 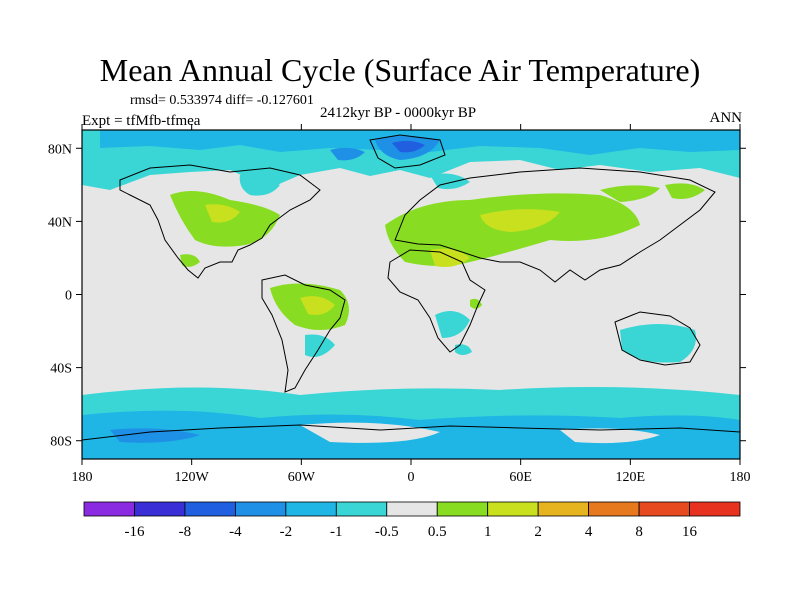 I want to click on lat-tick-label: 40N, so click(x=60, y=222).